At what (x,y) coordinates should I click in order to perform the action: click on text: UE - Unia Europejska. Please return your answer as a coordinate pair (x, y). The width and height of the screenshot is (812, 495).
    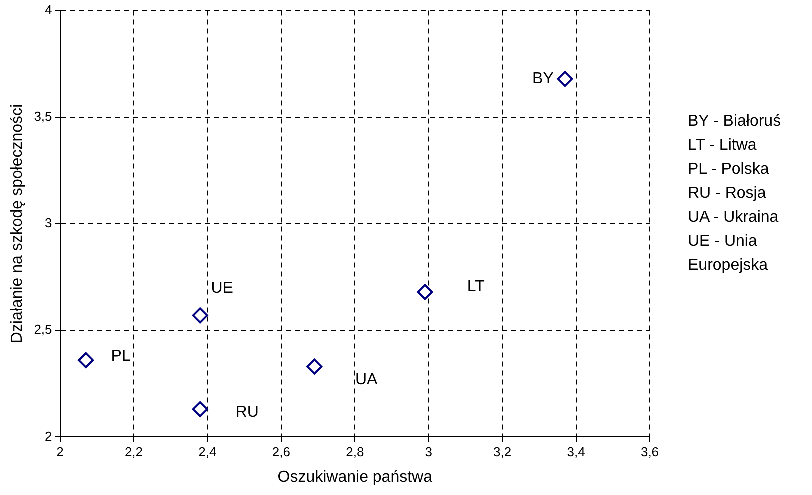
    Looking at the image, I should click on (729, 254).